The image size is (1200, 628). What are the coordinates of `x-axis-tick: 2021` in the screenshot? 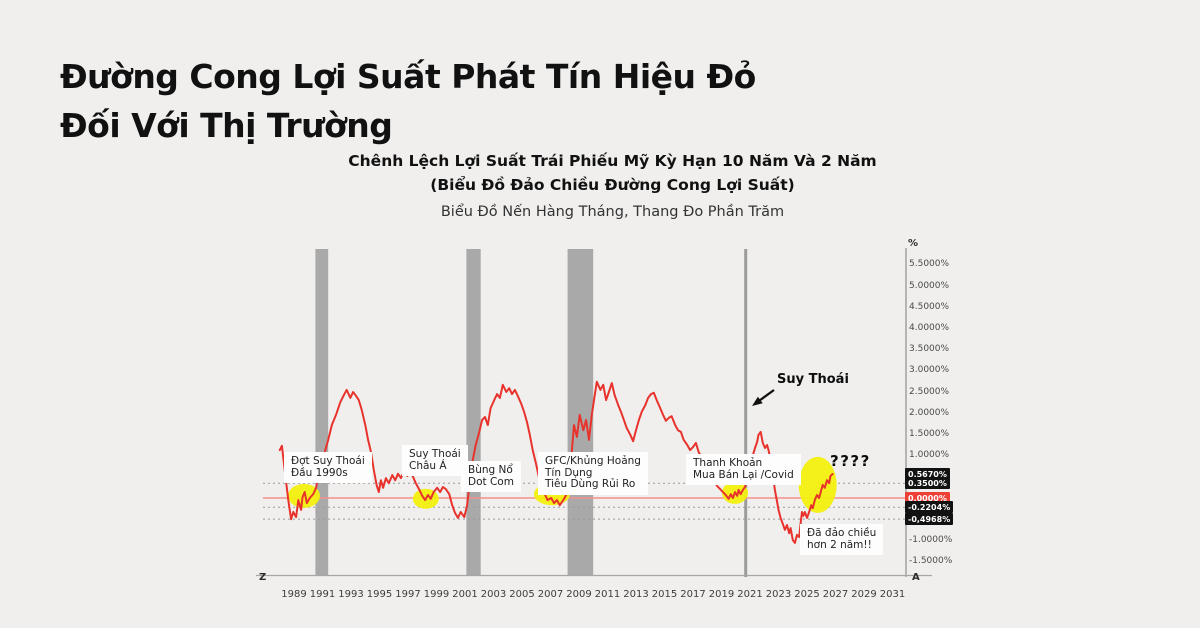 It's located at (750, 594).